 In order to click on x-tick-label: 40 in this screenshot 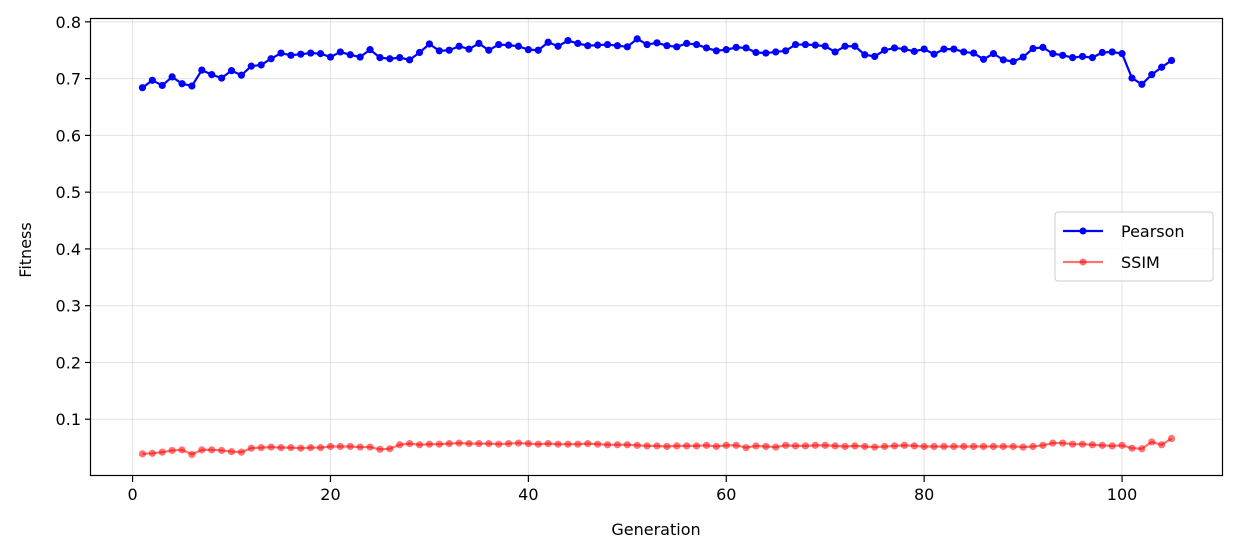, I will do `click(528, 494)`.